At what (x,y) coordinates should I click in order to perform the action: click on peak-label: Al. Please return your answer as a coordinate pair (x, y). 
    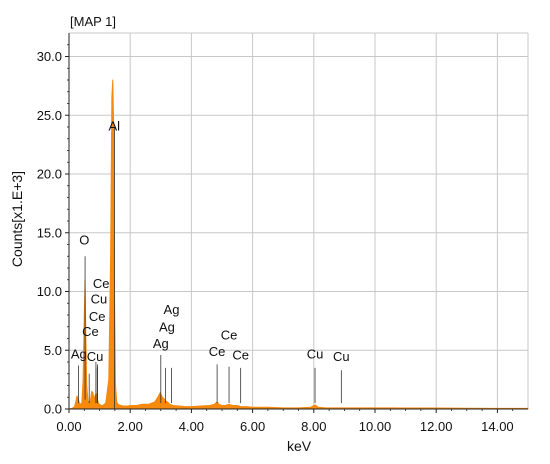
    Looking at the image, I should click on (115, 126).